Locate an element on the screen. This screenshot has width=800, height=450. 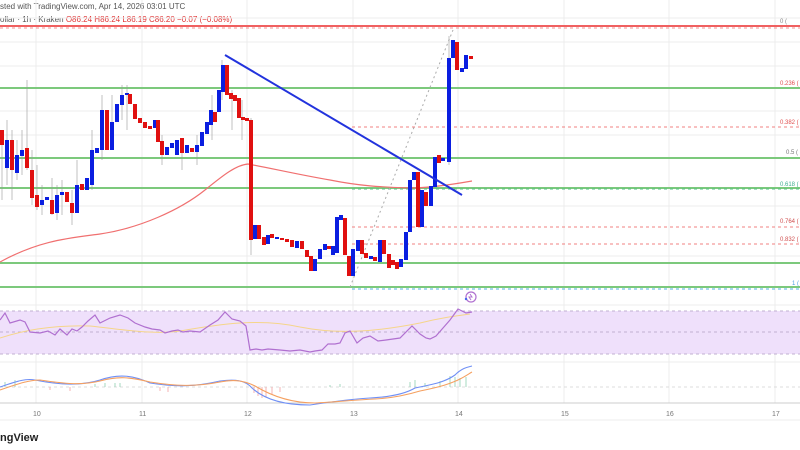
svg-text: 0.236 ( is located at coordinates (789, 84).